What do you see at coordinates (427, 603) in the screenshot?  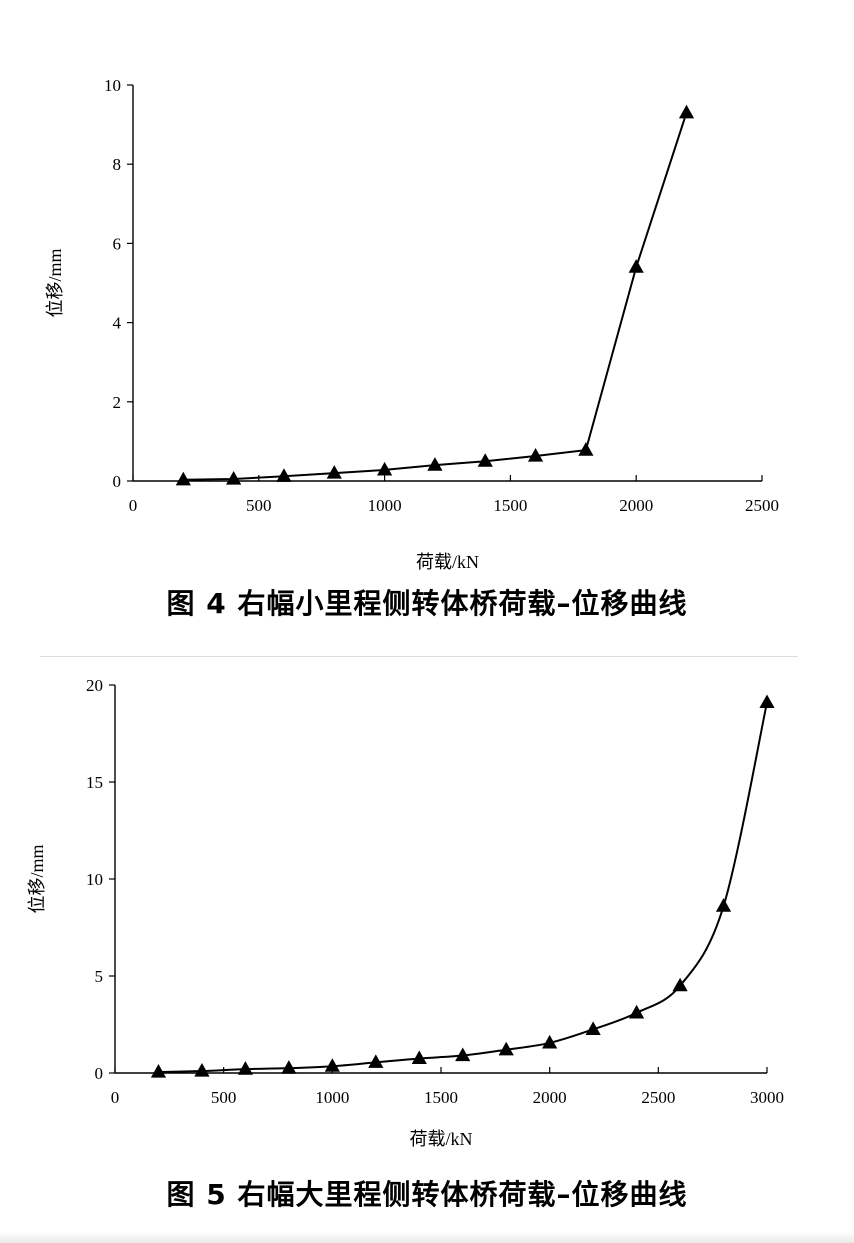 I see `figure-4-caption: 图 4 右幅小里程侧转体桥荷载–位移曲线` at bounding box center [427, 603].